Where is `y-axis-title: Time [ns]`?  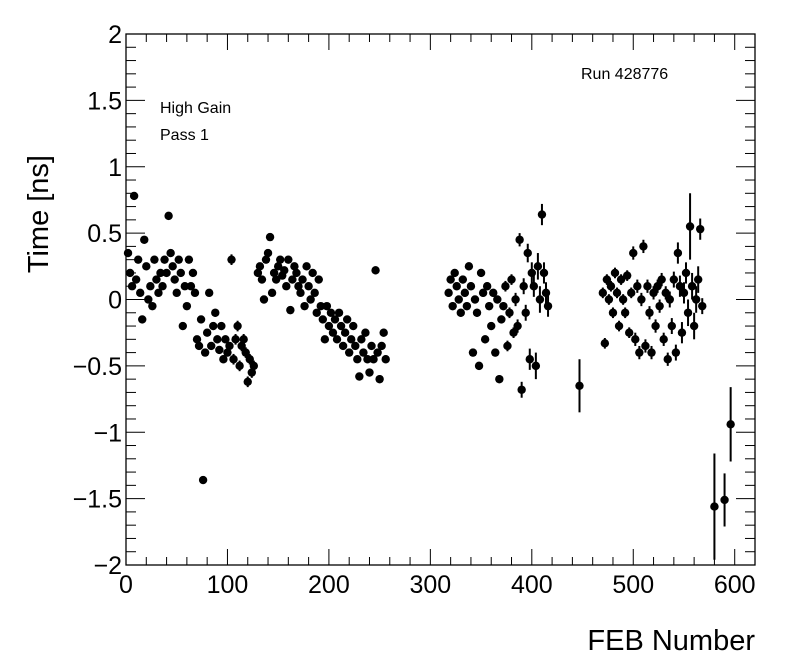 y-axis-title: Time [ns] is located at coordinates (39, 214).